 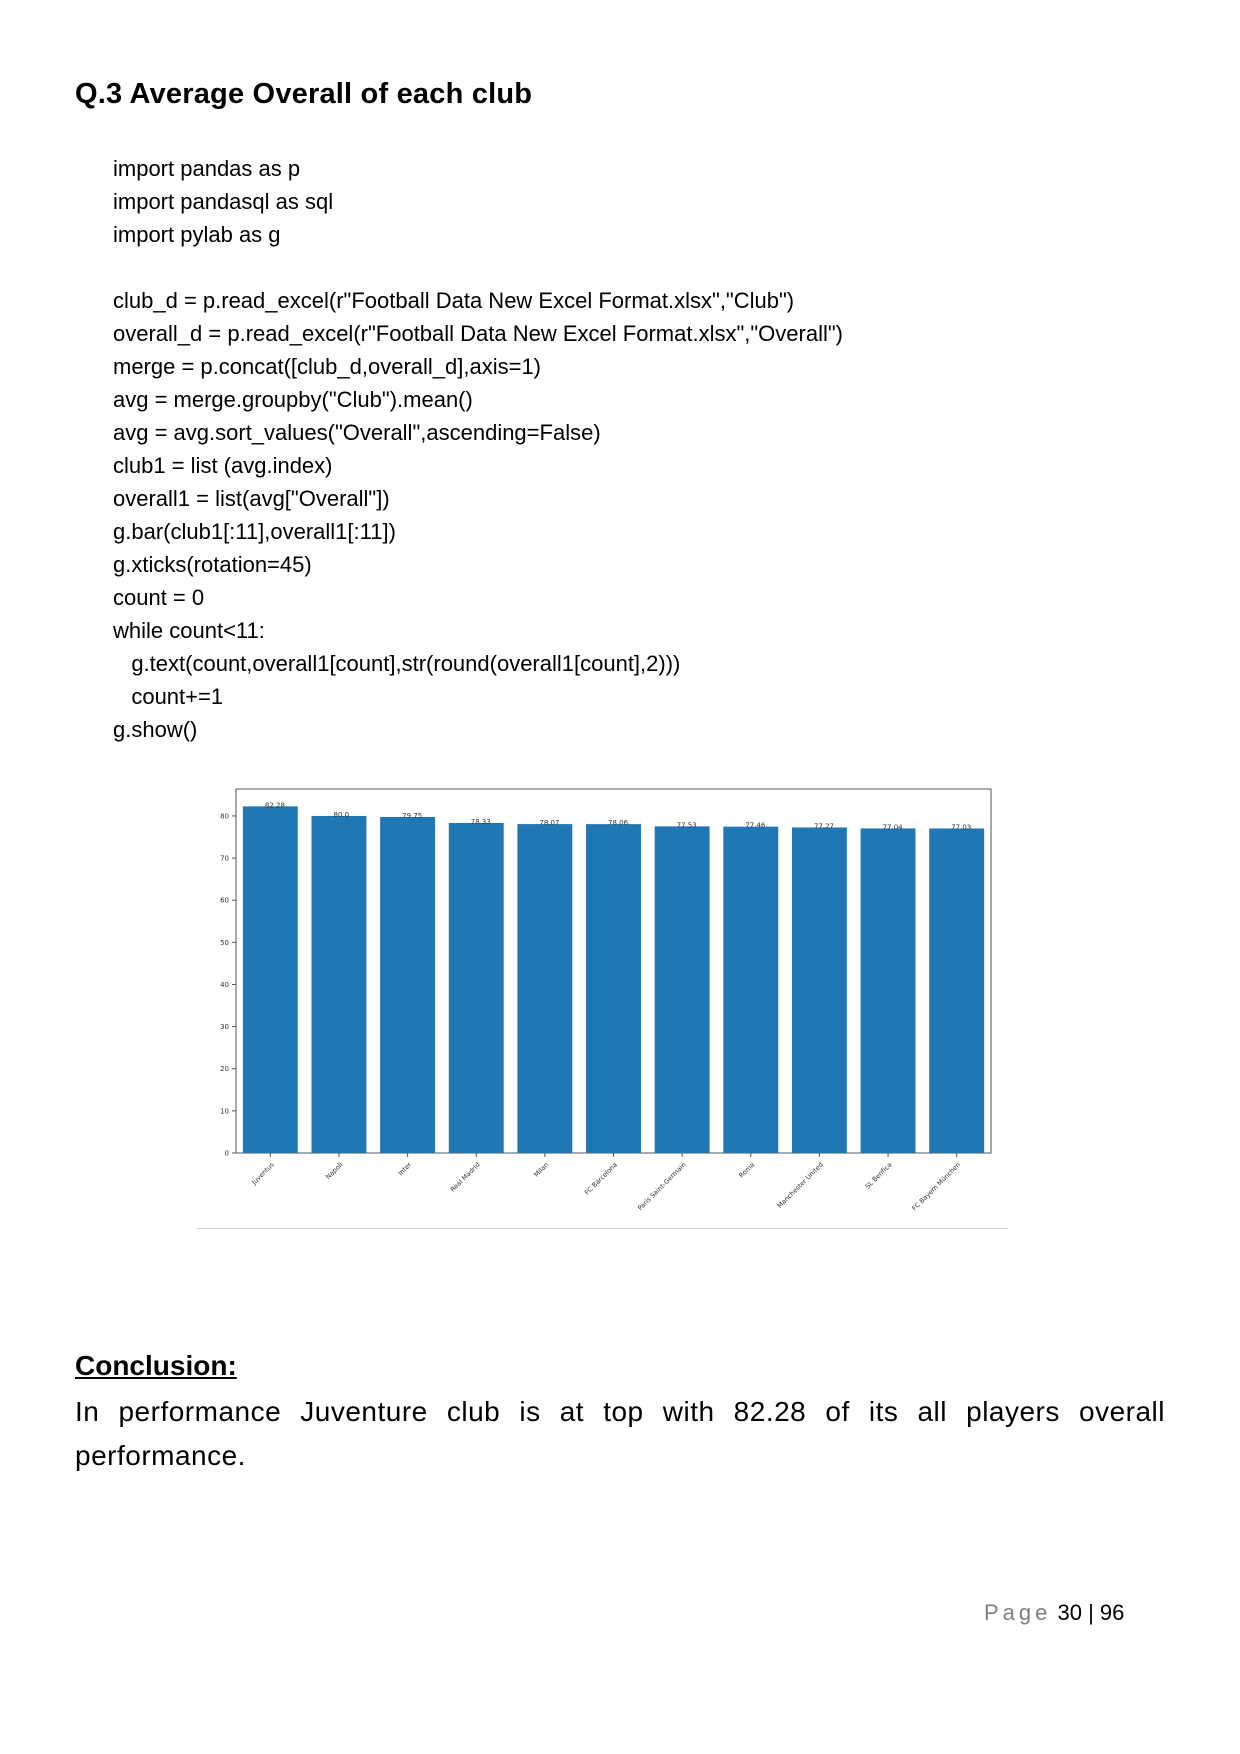 What do you see at coordinates (304, 94) in the screenshot?
I see `page-heading: Q.3 Average Overall of each club` at bounding box center [304, 94].